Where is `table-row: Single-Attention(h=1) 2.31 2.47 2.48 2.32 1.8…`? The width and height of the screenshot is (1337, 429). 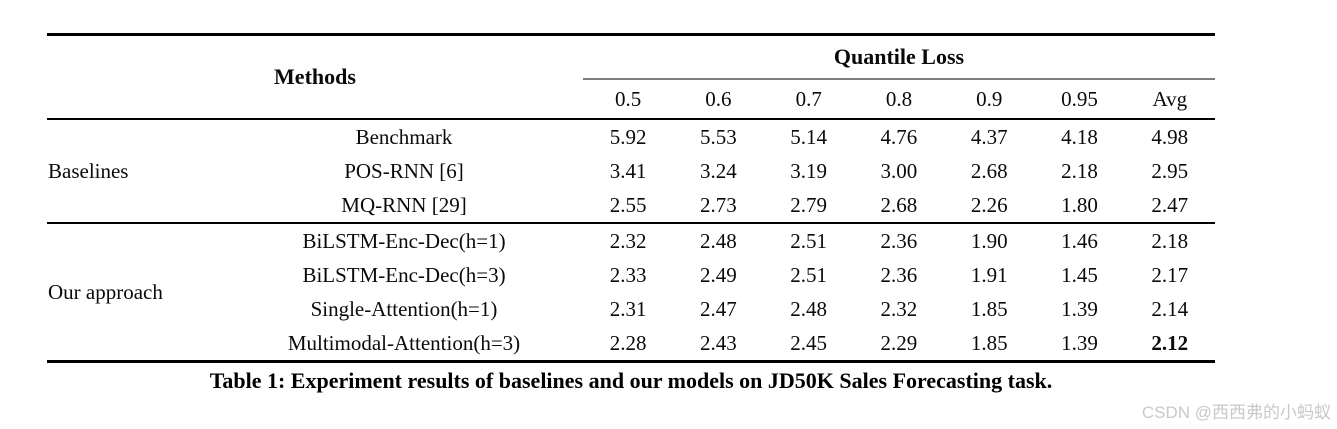
table-row: Single-Attention(h=1) 2.31 2.47 2.48 2.32 1.8… is located at coordinates (631, 309).